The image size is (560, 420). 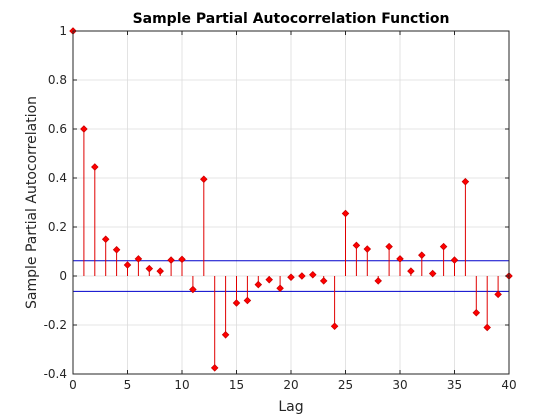 What do you see at coordinates (55, 325) in the screenshot?
I see `y-tick-label: -0.2` at bounding box center [55, 325].